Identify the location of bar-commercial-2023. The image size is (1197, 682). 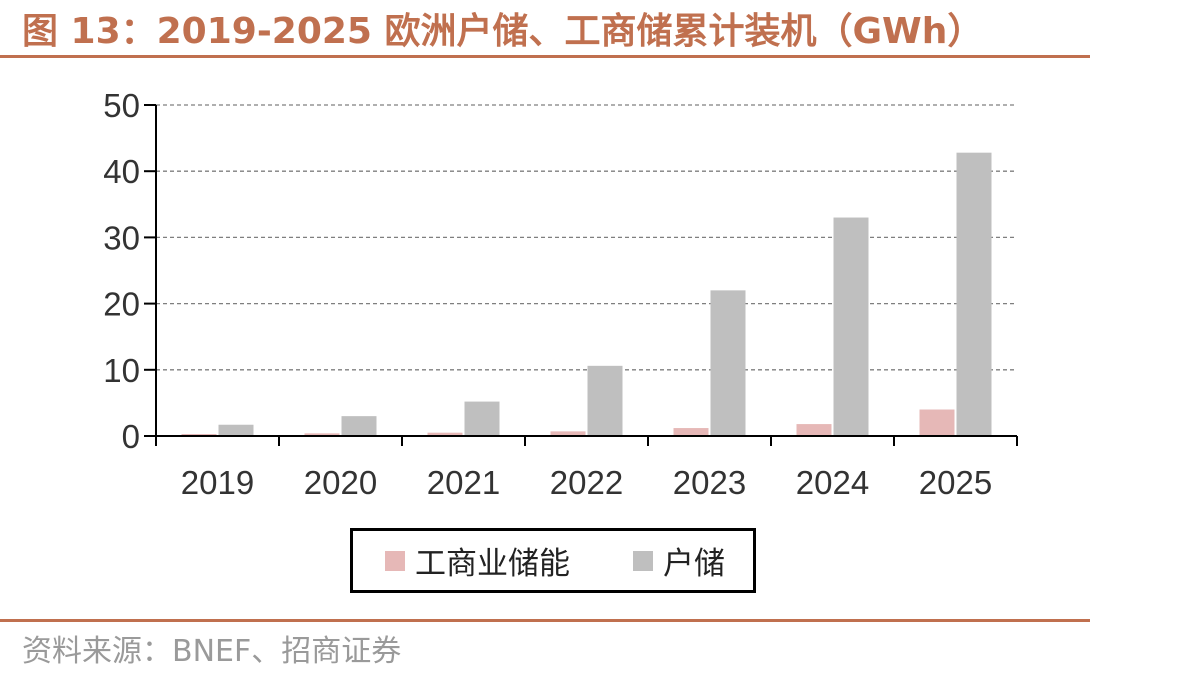
(691, 432).